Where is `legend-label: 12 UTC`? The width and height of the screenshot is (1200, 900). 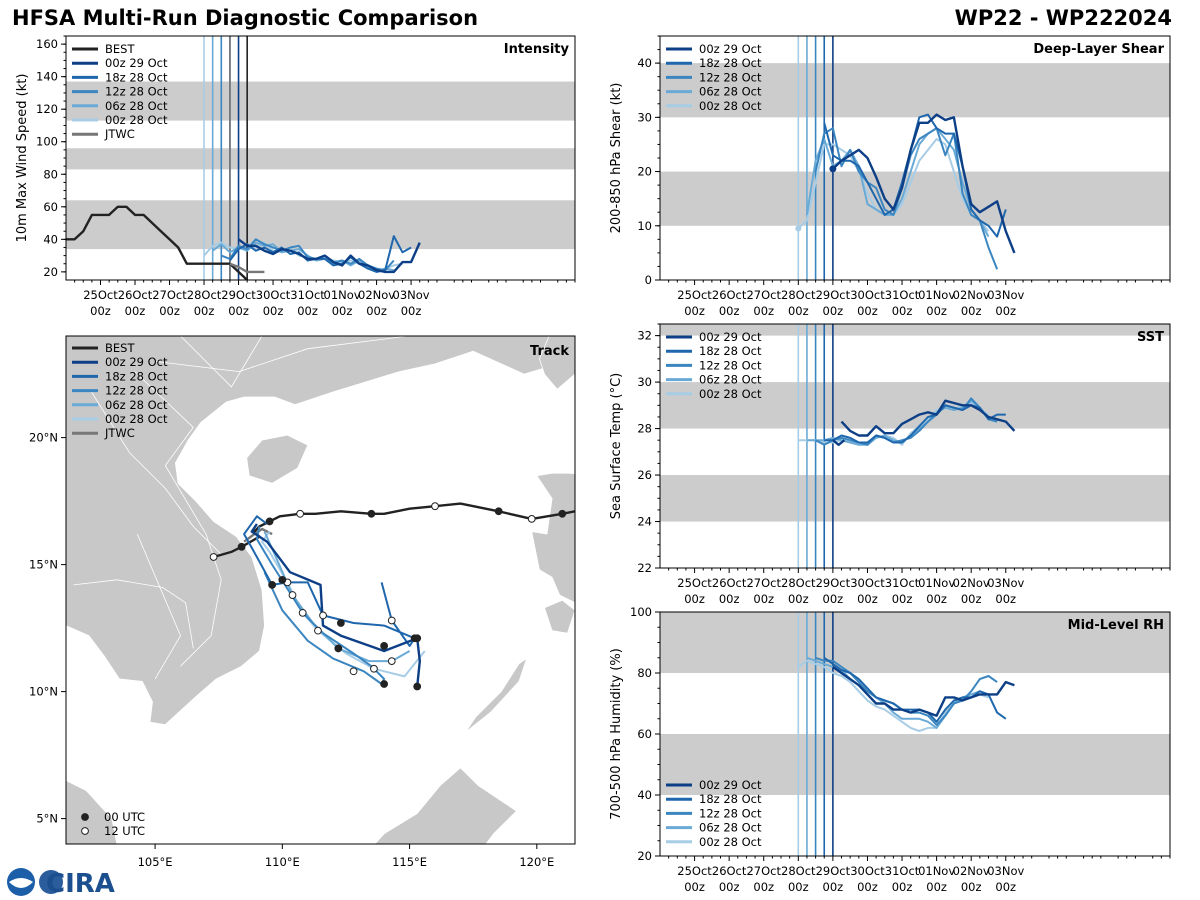 legend-label: 12 UTC is located at coordinates (124, 831).